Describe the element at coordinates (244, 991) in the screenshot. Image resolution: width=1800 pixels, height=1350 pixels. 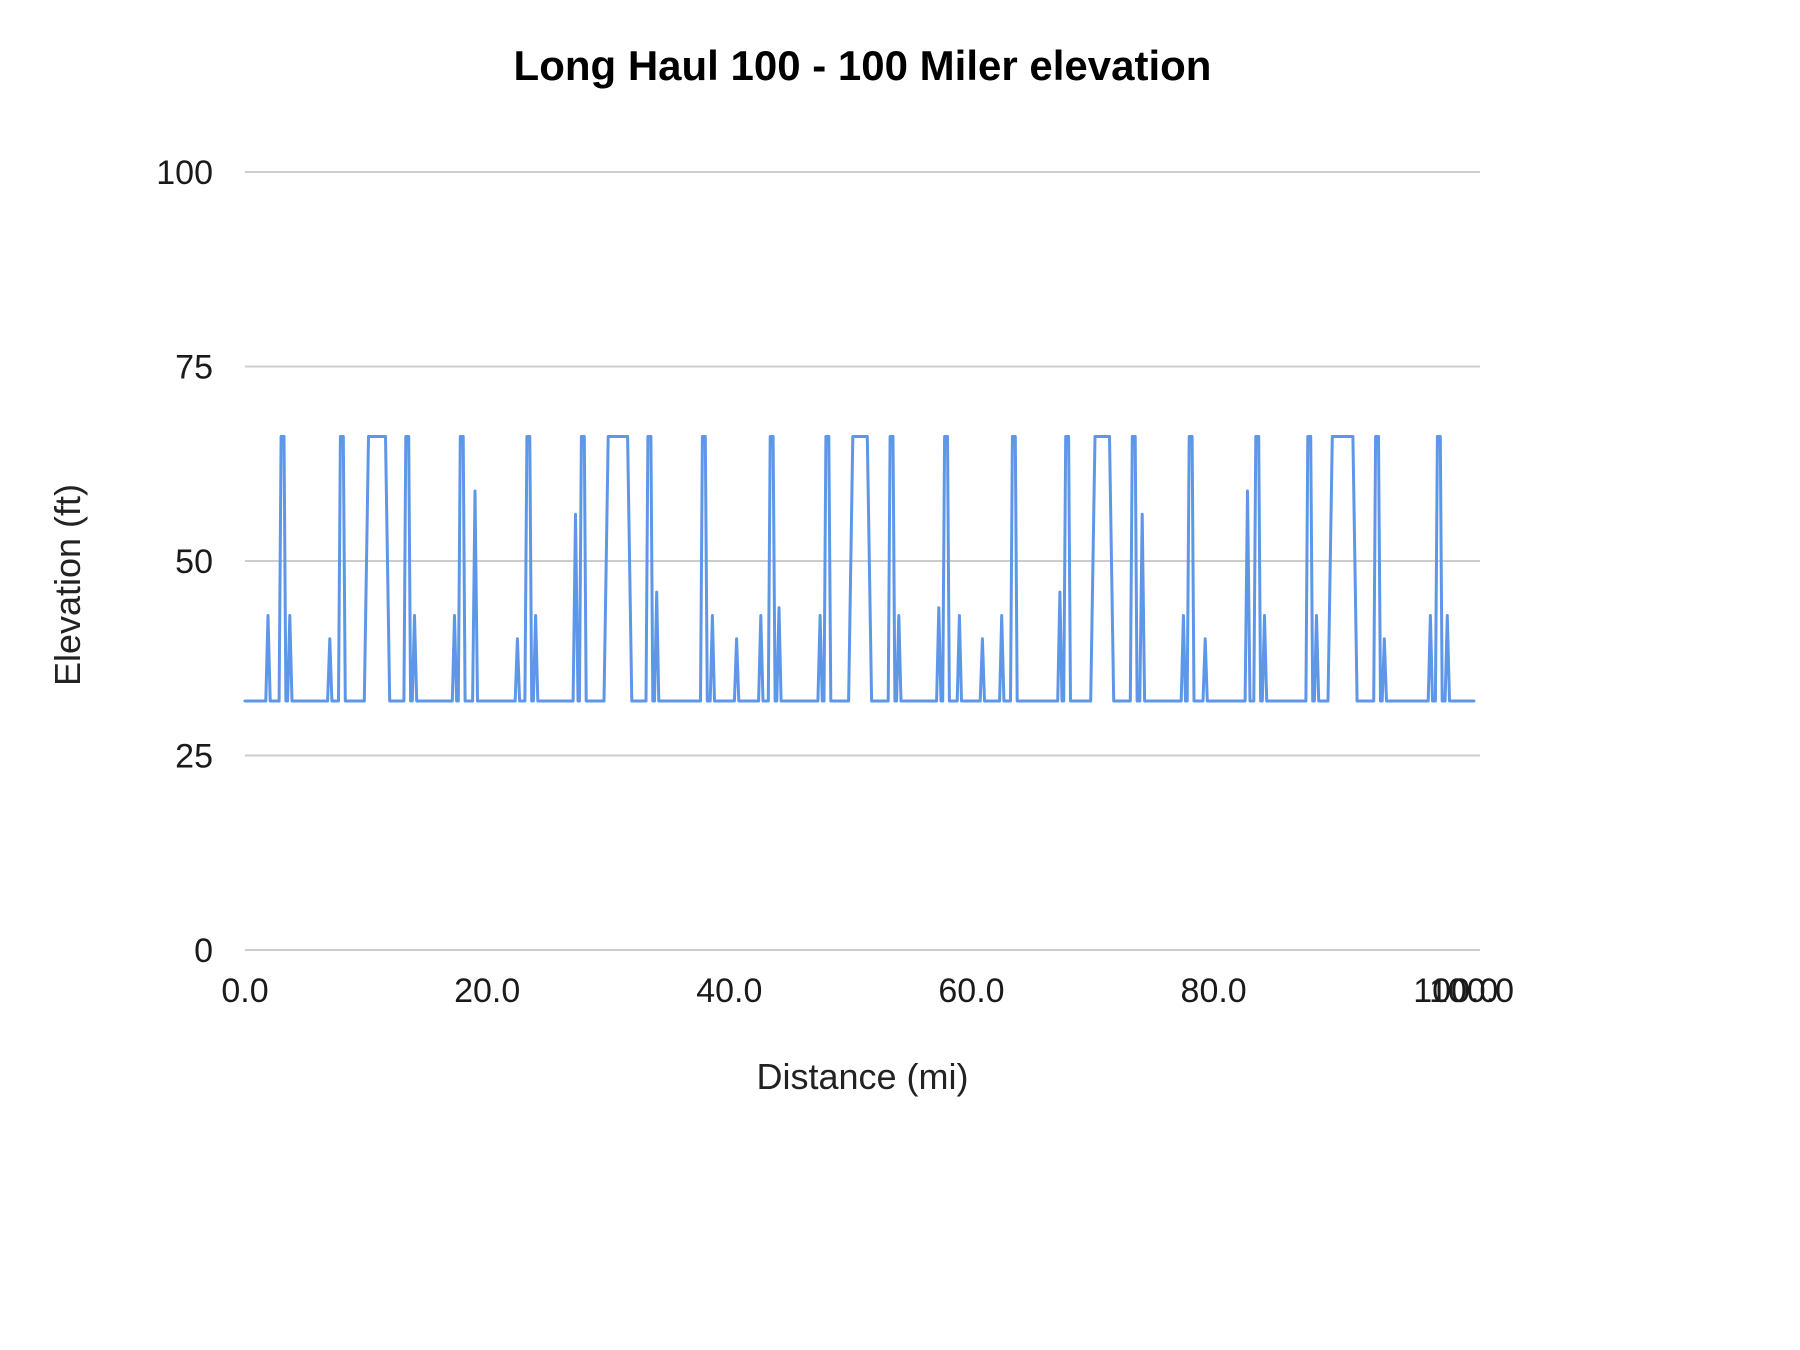
I see `x-tick-label: 0.0` at that location.